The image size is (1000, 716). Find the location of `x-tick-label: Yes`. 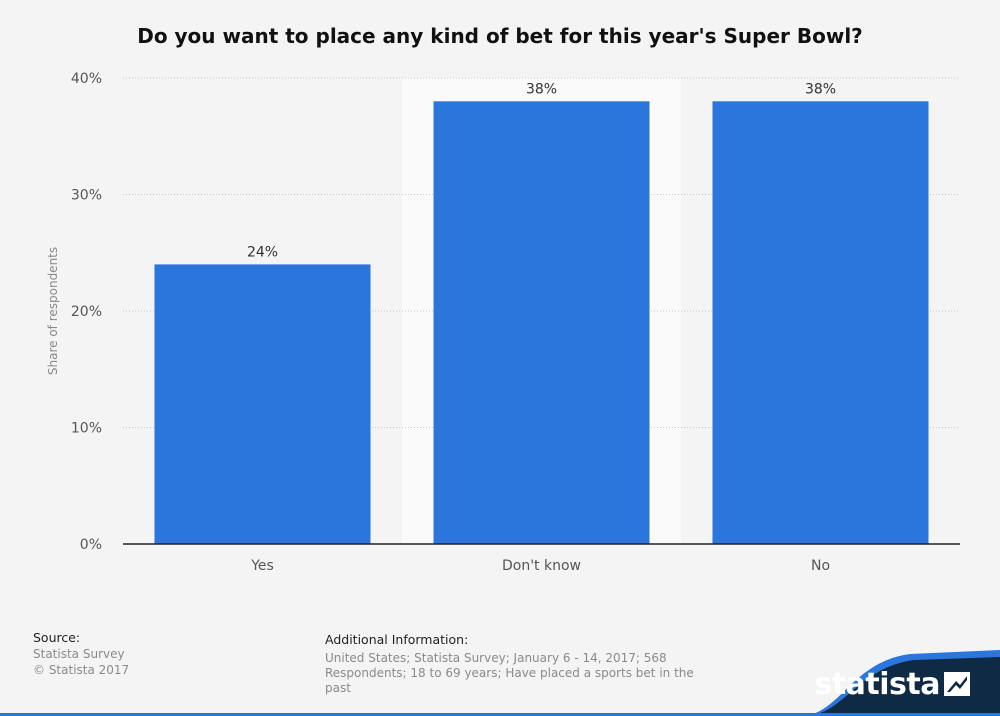

x-tick-label: Yes is located at coordinates (262, 566).